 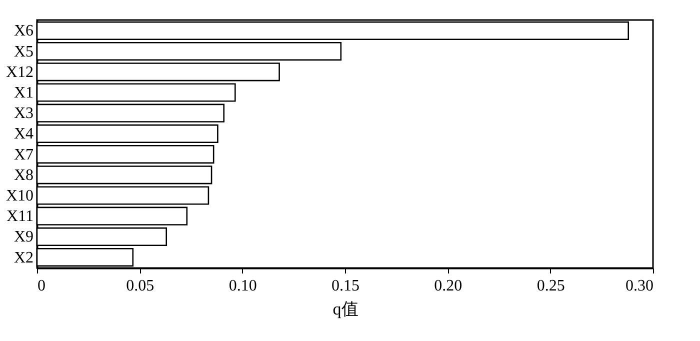 I want to click on y-tick-label: X11, so click(x=20, y=217).